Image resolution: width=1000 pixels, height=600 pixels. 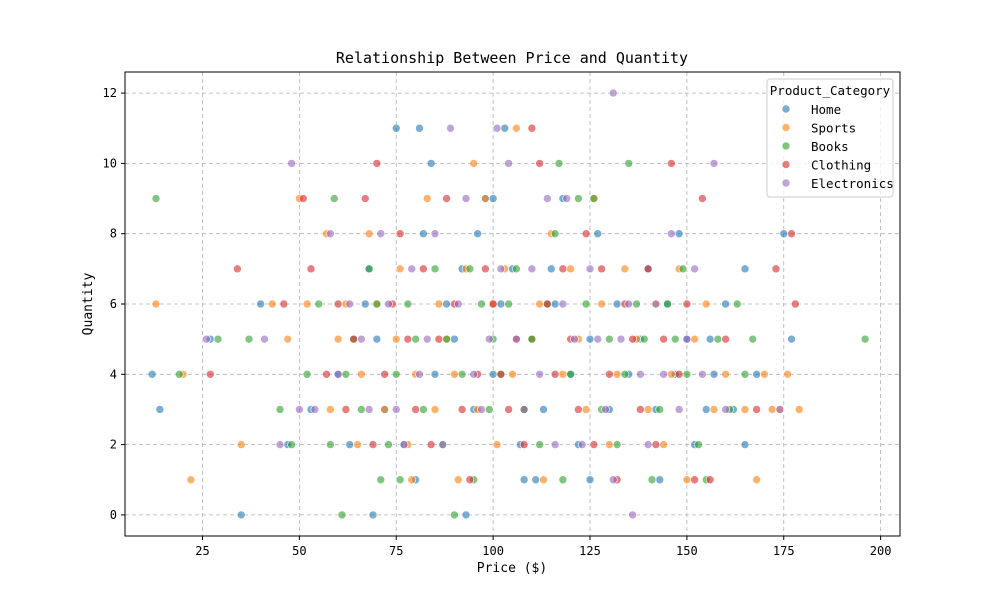 What do you see at coordinates (110, 163) in the screenshot?
I see `y-tick-label: 10` at bounding box center [110, 163].